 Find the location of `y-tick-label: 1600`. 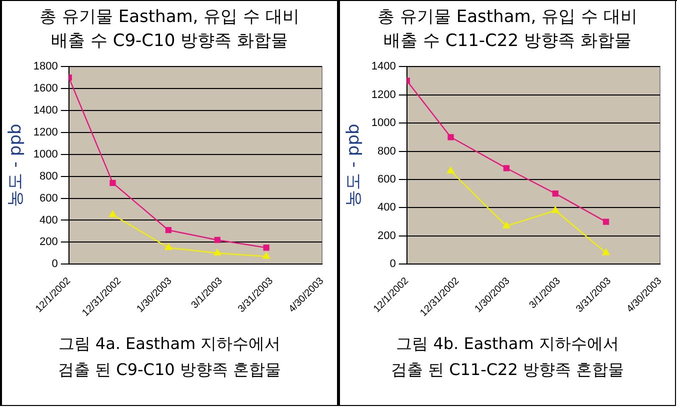

y-tick-label: 1600 is located at coordinates (45, 88).